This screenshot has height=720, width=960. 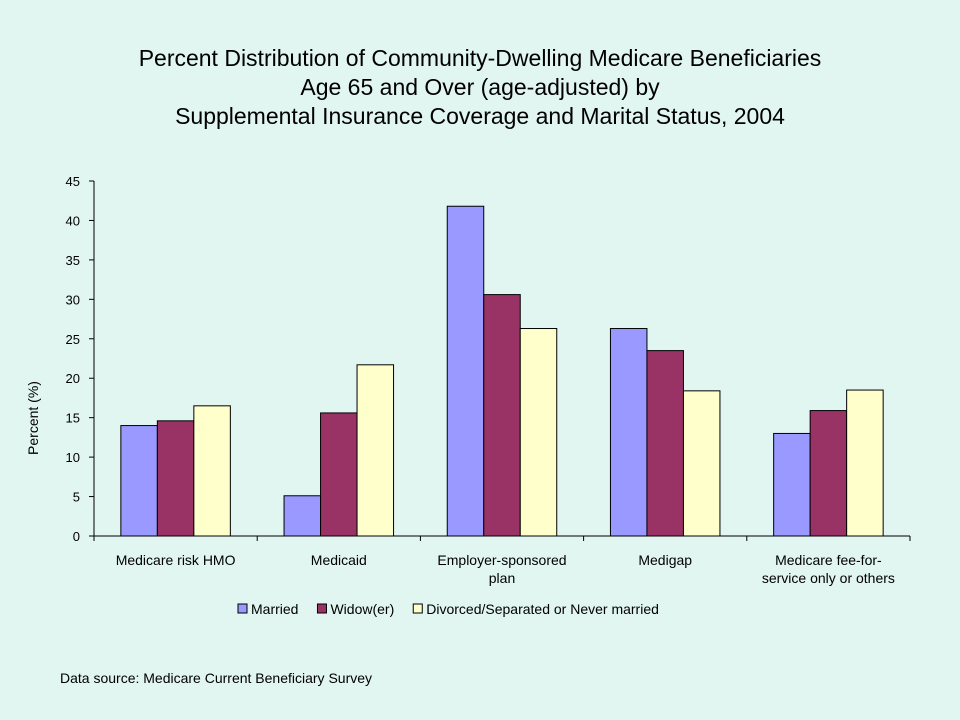 What do you see at coordinates (73, 299) in the screenshot?
I see `y-tick-label: 30` at bounding box center [73, 299].